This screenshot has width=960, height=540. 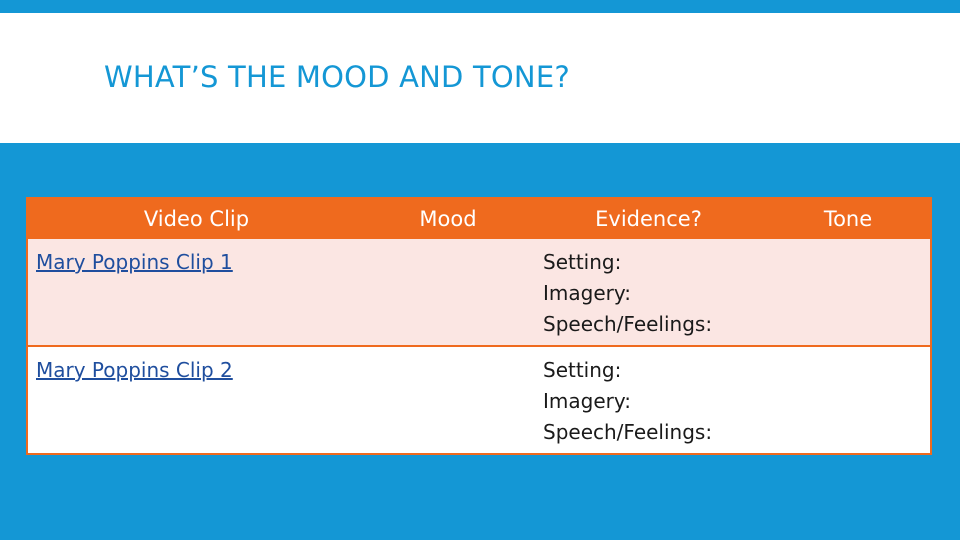 I want to click on clip-cell: Mary Poppins Clip 1, so click(x=196, y=292).